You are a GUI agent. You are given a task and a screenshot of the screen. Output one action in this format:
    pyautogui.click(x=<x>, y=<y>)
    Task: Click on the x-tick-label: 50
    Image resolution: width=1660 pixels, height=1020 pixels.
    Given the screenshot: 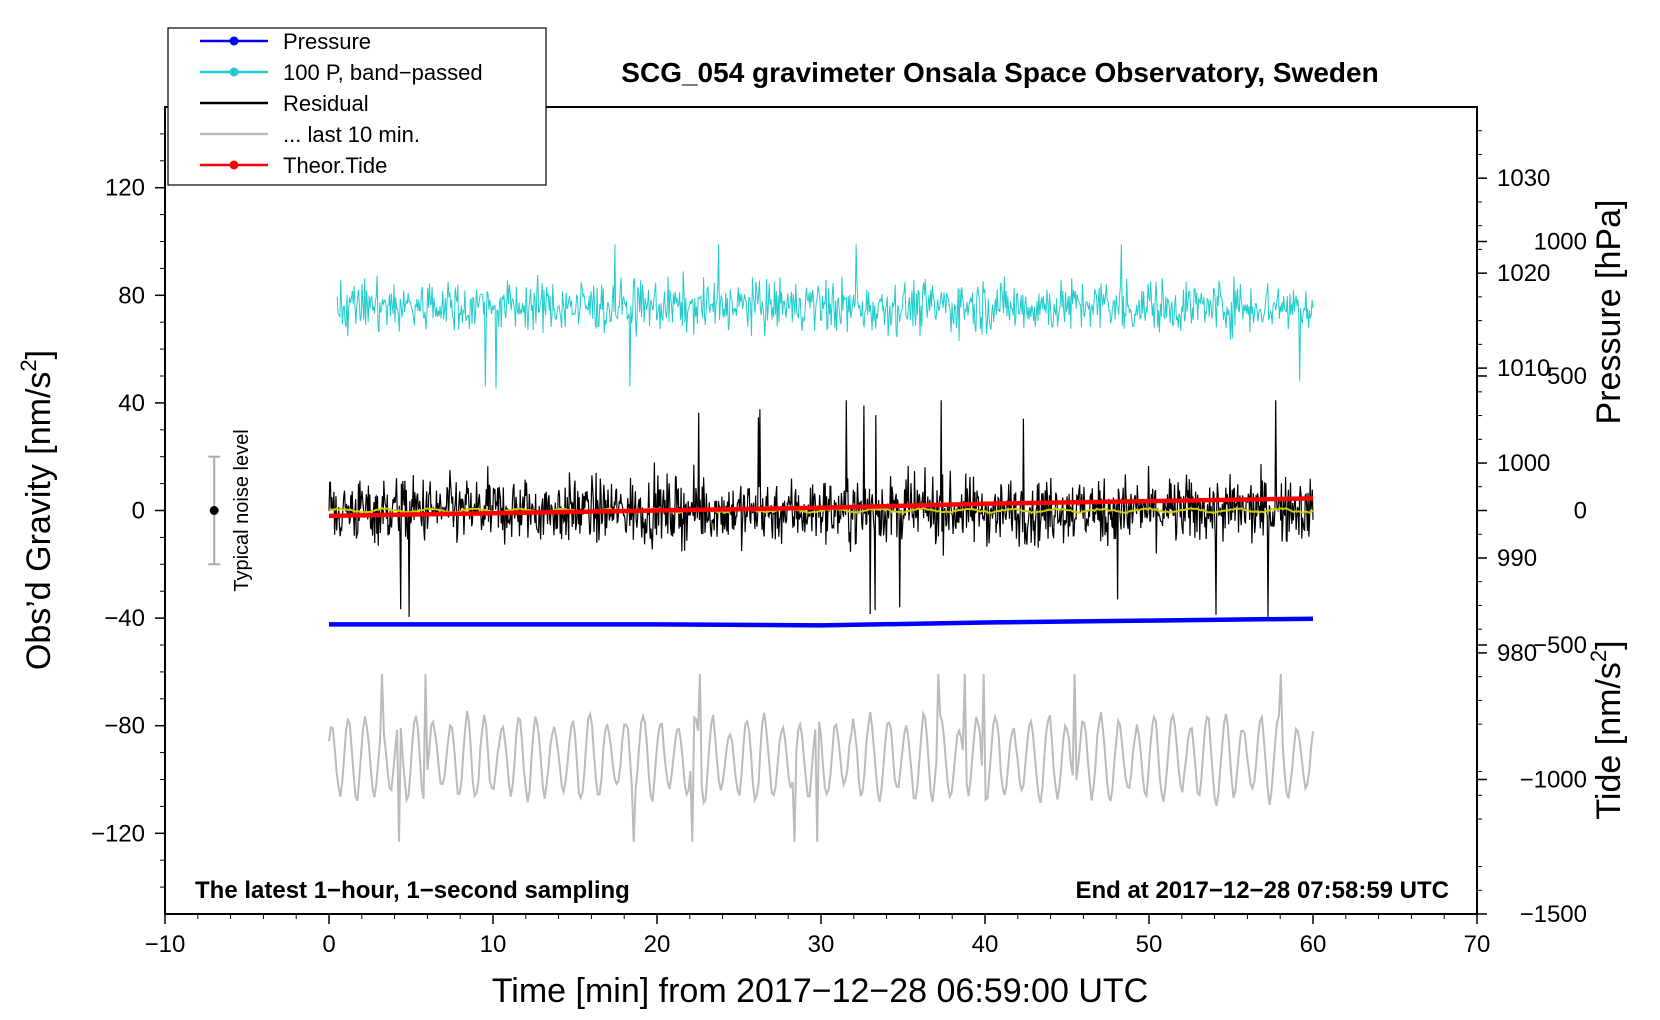 What is the action you would take?
    pyautogui.click(x=1149, y=944)
    